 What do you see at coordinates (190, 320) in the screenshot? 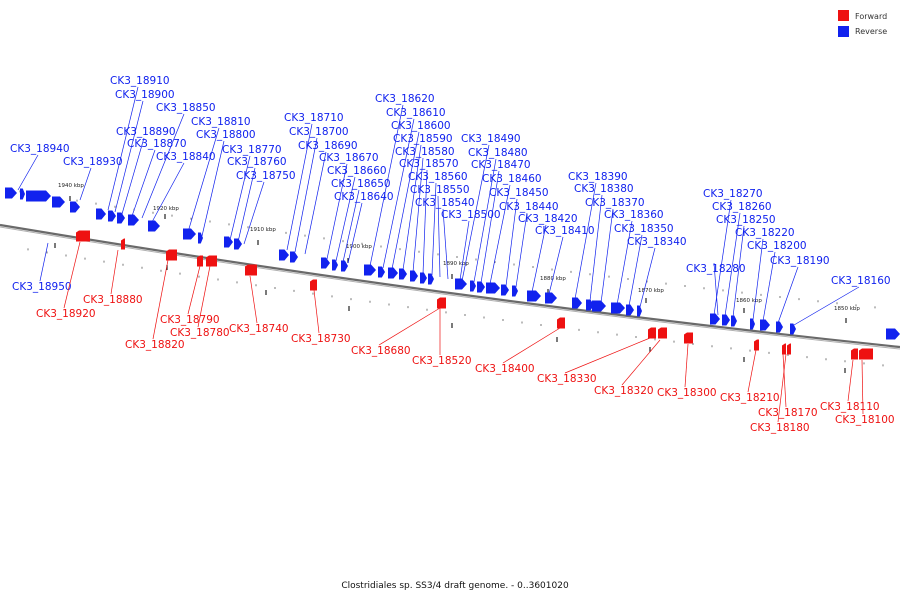
I see `gene-label-forward: CK3_18790` at bounding box center [190, 320].